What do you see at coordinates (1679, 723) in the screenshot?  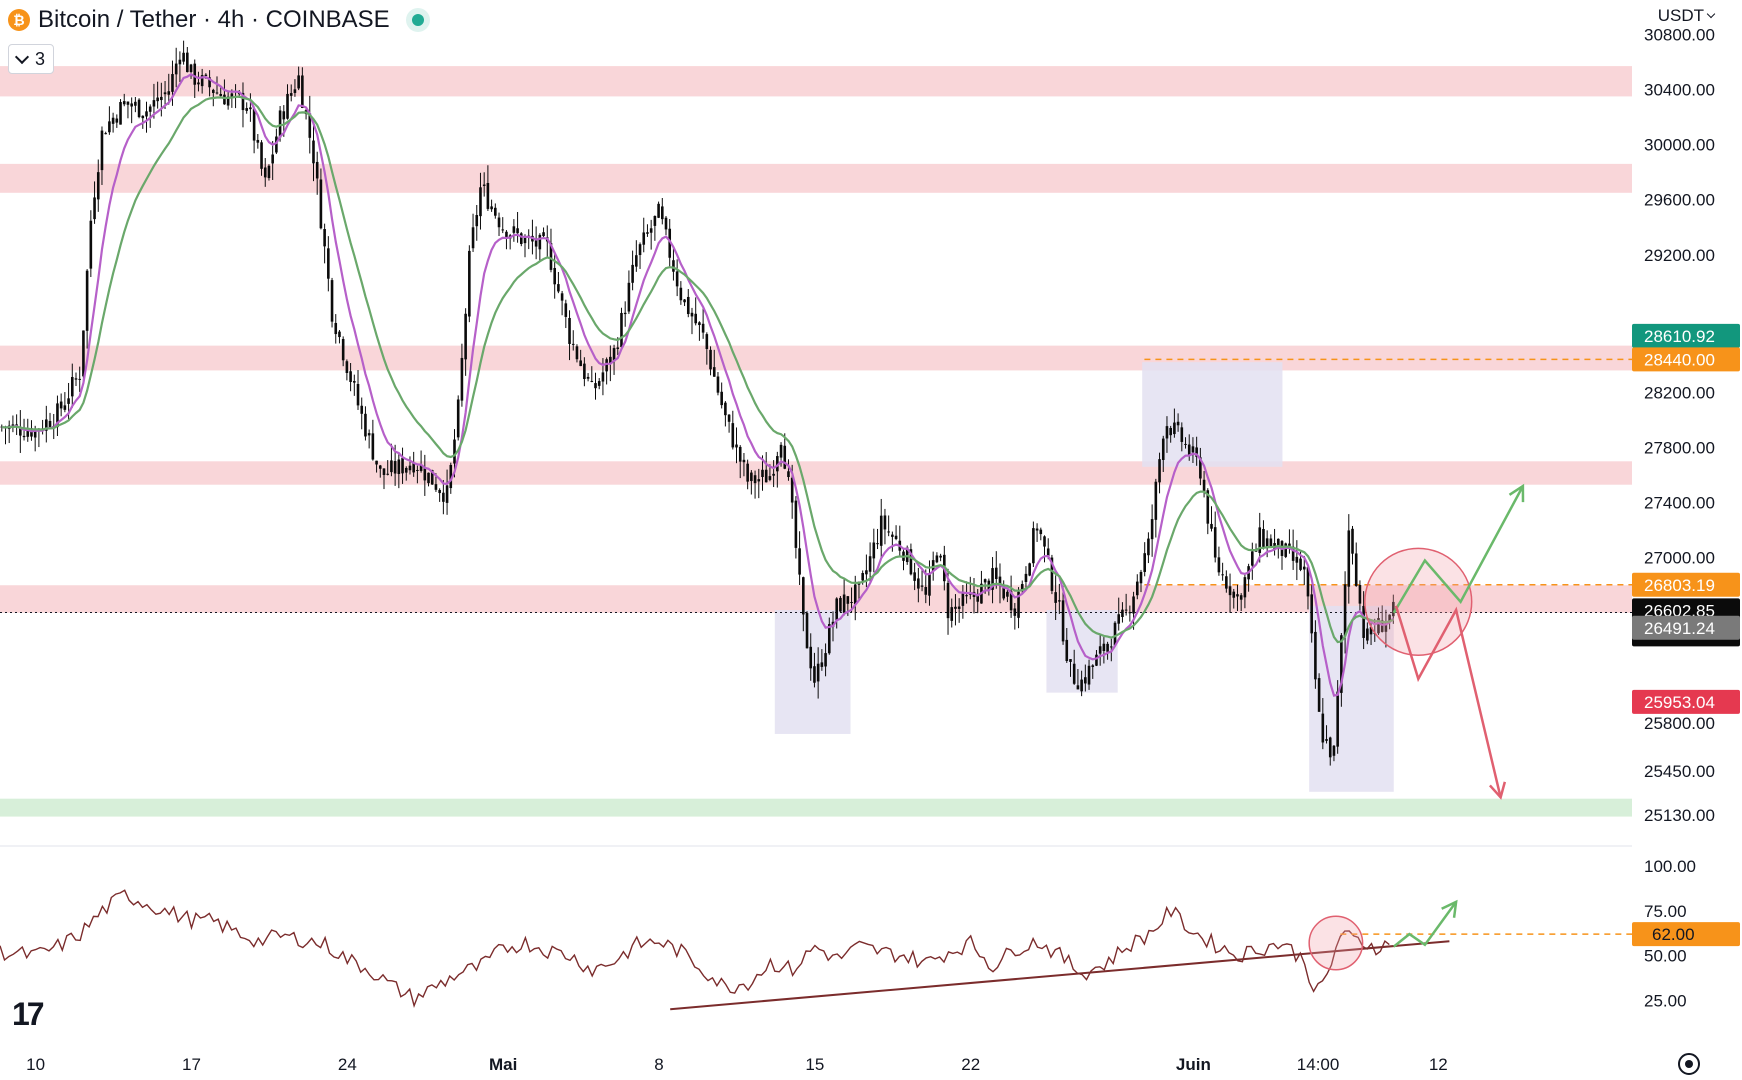 I see `y-tick-label: 25800.00` at bounding box center [1679, 723].